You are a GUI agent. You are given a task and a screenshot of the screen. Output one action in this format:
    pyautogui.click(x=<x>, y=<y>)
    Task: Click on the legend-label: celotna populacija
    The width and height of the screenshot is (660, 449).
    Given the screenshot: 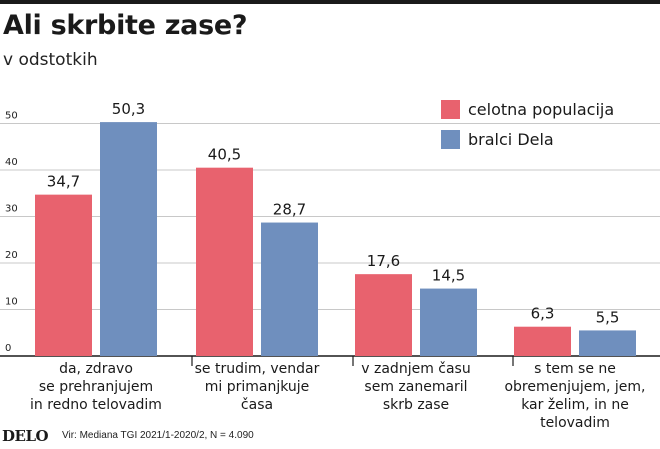 What is the action you would take?
    pyautogui.click(x=541, y=109)
    